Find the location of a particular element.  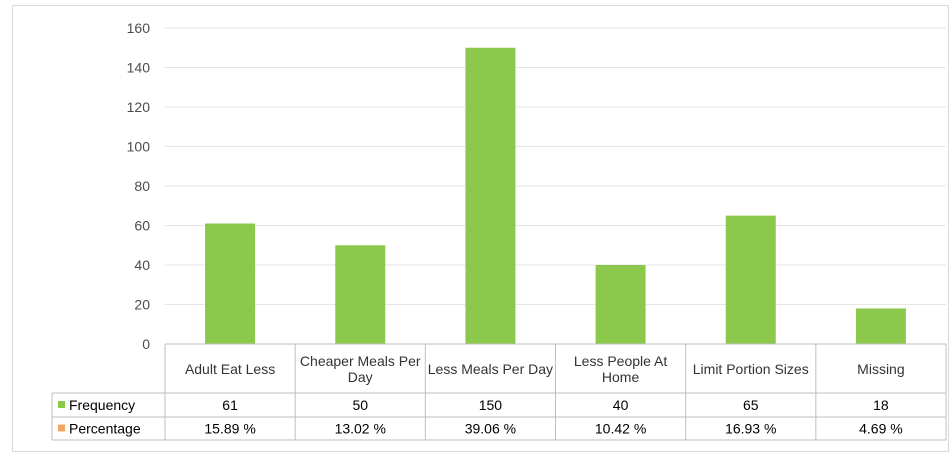

percentage-value: 4.69 % is located at coordinates (881, 429).